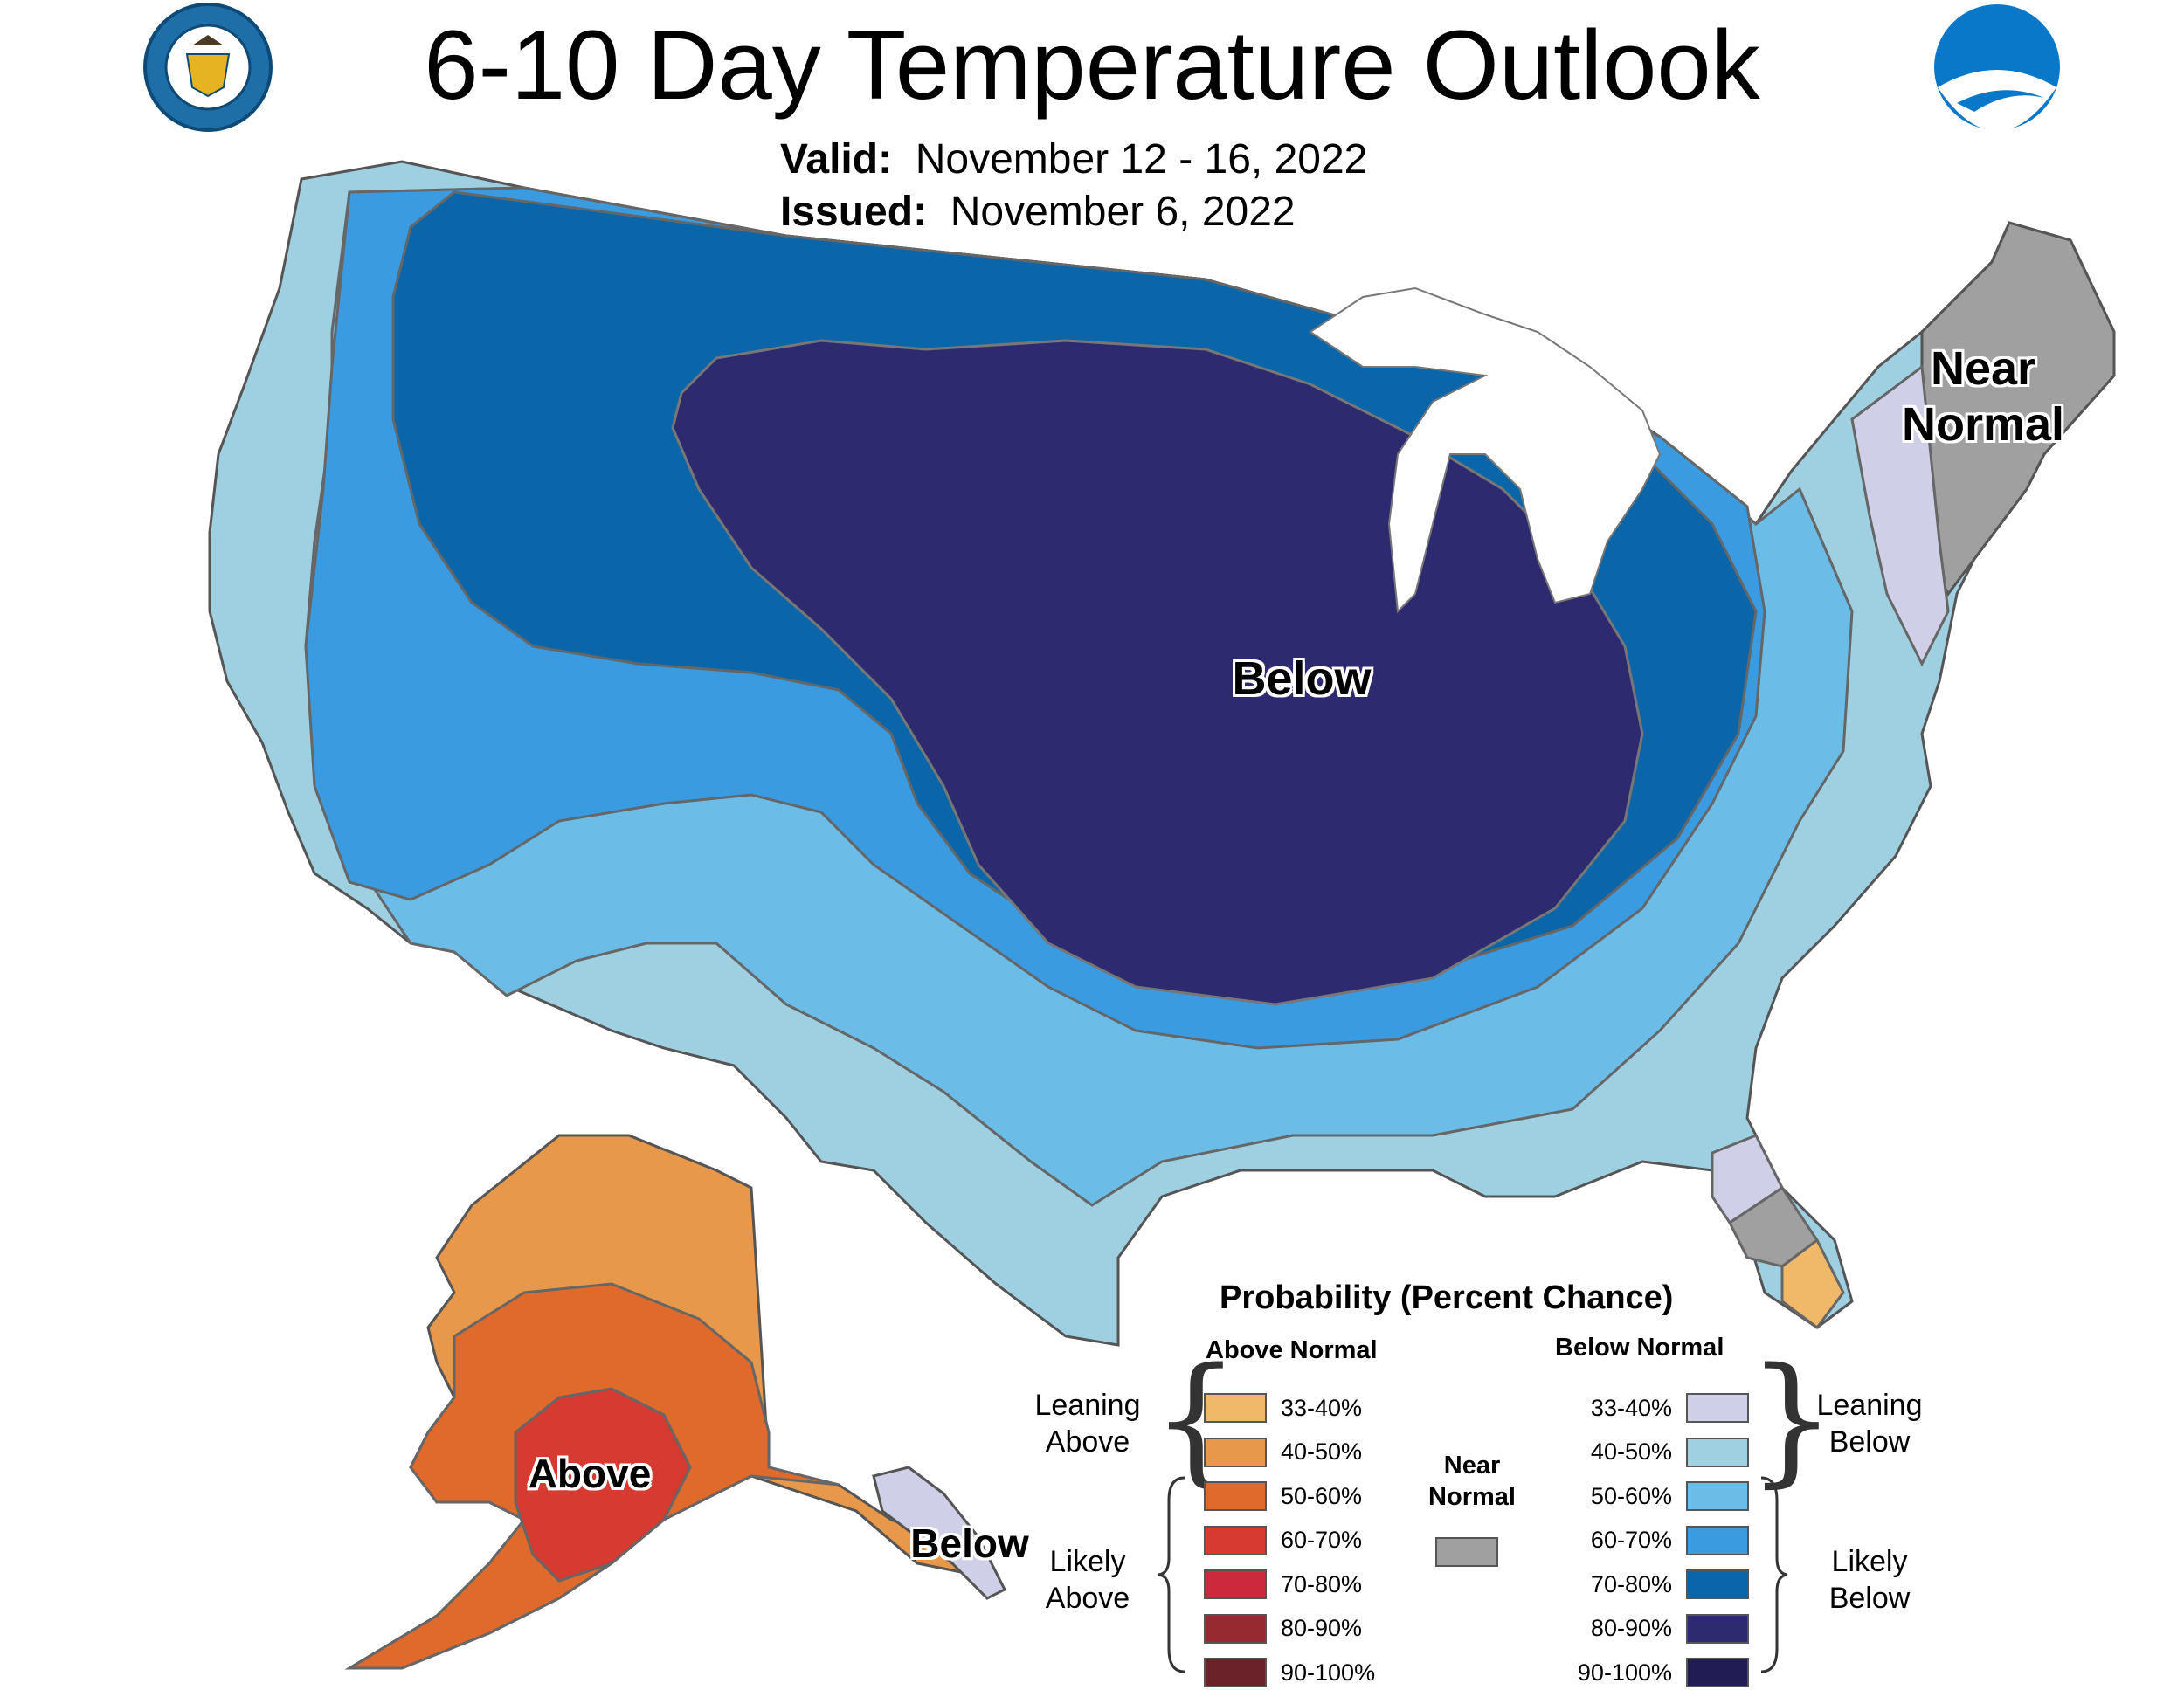 This screenshot has height=1690, width=2184. Describe the element at coordinates (1900, 515) in the screenshot. I see `region-below-33-40-northeast` at that location.